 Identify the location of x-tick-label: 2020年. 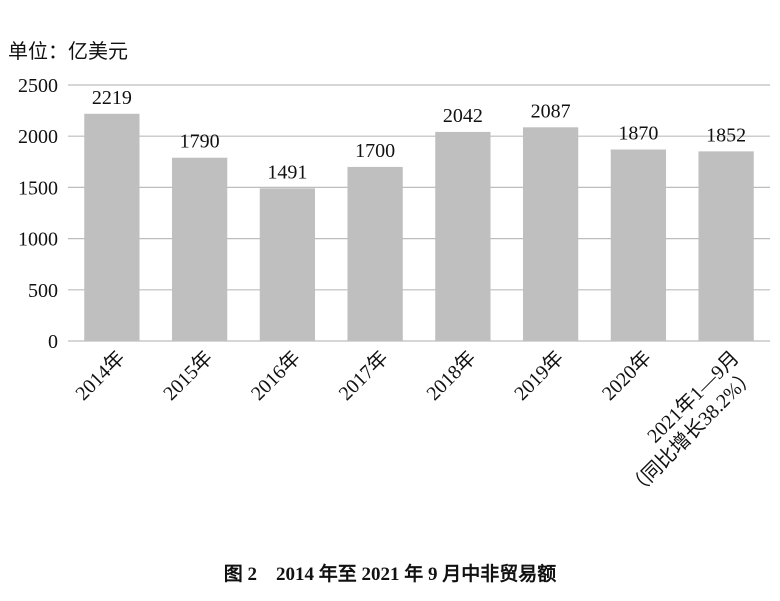
(626, 375).